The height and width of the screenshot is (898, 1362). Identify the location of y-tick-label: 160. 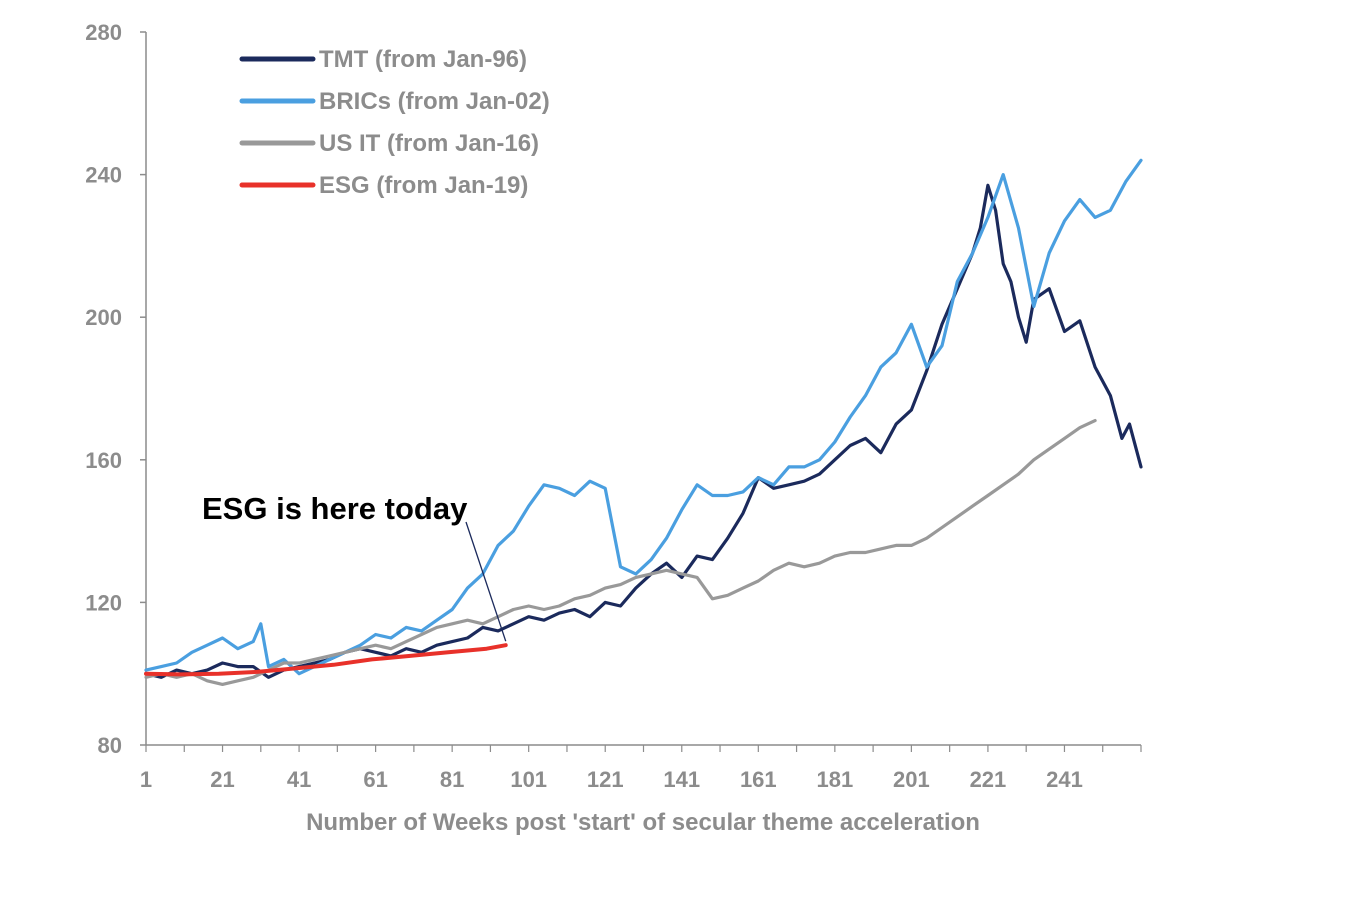
(103, 460).